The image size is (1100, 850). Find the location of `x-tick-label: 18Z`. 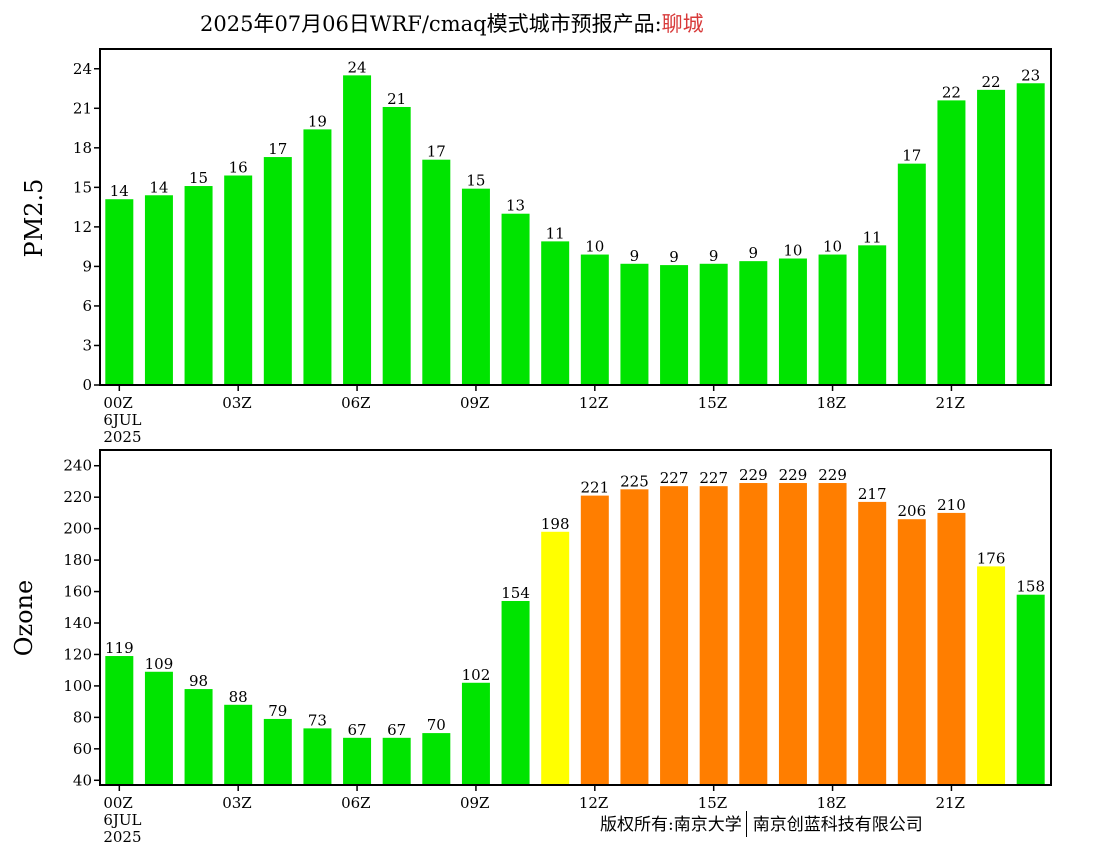

x-tick-label: 18Z is located at coordinates (832, 803).